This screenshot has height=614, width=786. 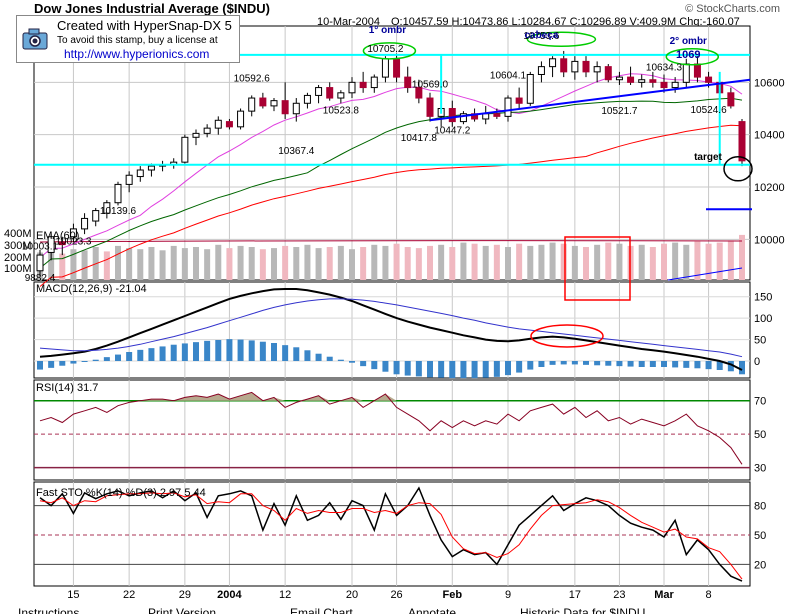 What do you see at coordinates (18, 269) in the screenshot?
I see `volume-label: 100M` at bounding box center [18, 269].